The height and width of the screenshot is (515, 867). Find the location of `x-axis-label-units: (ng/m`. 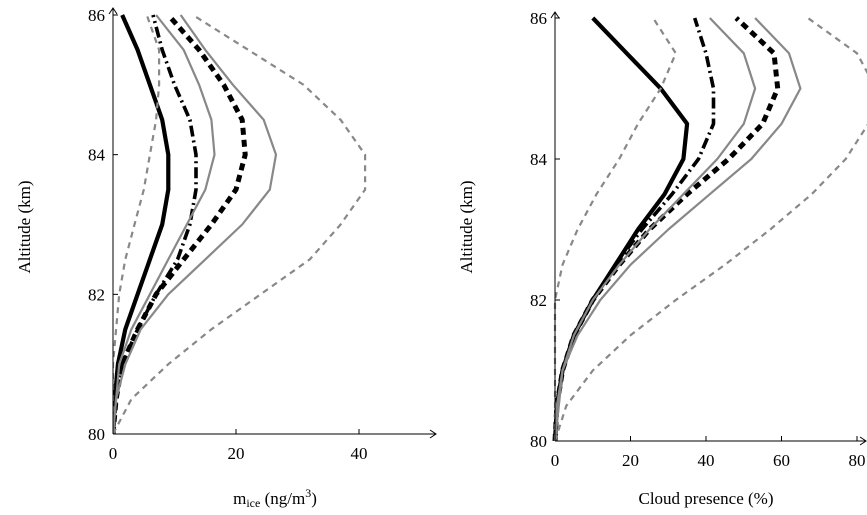

x-axis-label-units: (ng/m is located at coordinates (282, 498).